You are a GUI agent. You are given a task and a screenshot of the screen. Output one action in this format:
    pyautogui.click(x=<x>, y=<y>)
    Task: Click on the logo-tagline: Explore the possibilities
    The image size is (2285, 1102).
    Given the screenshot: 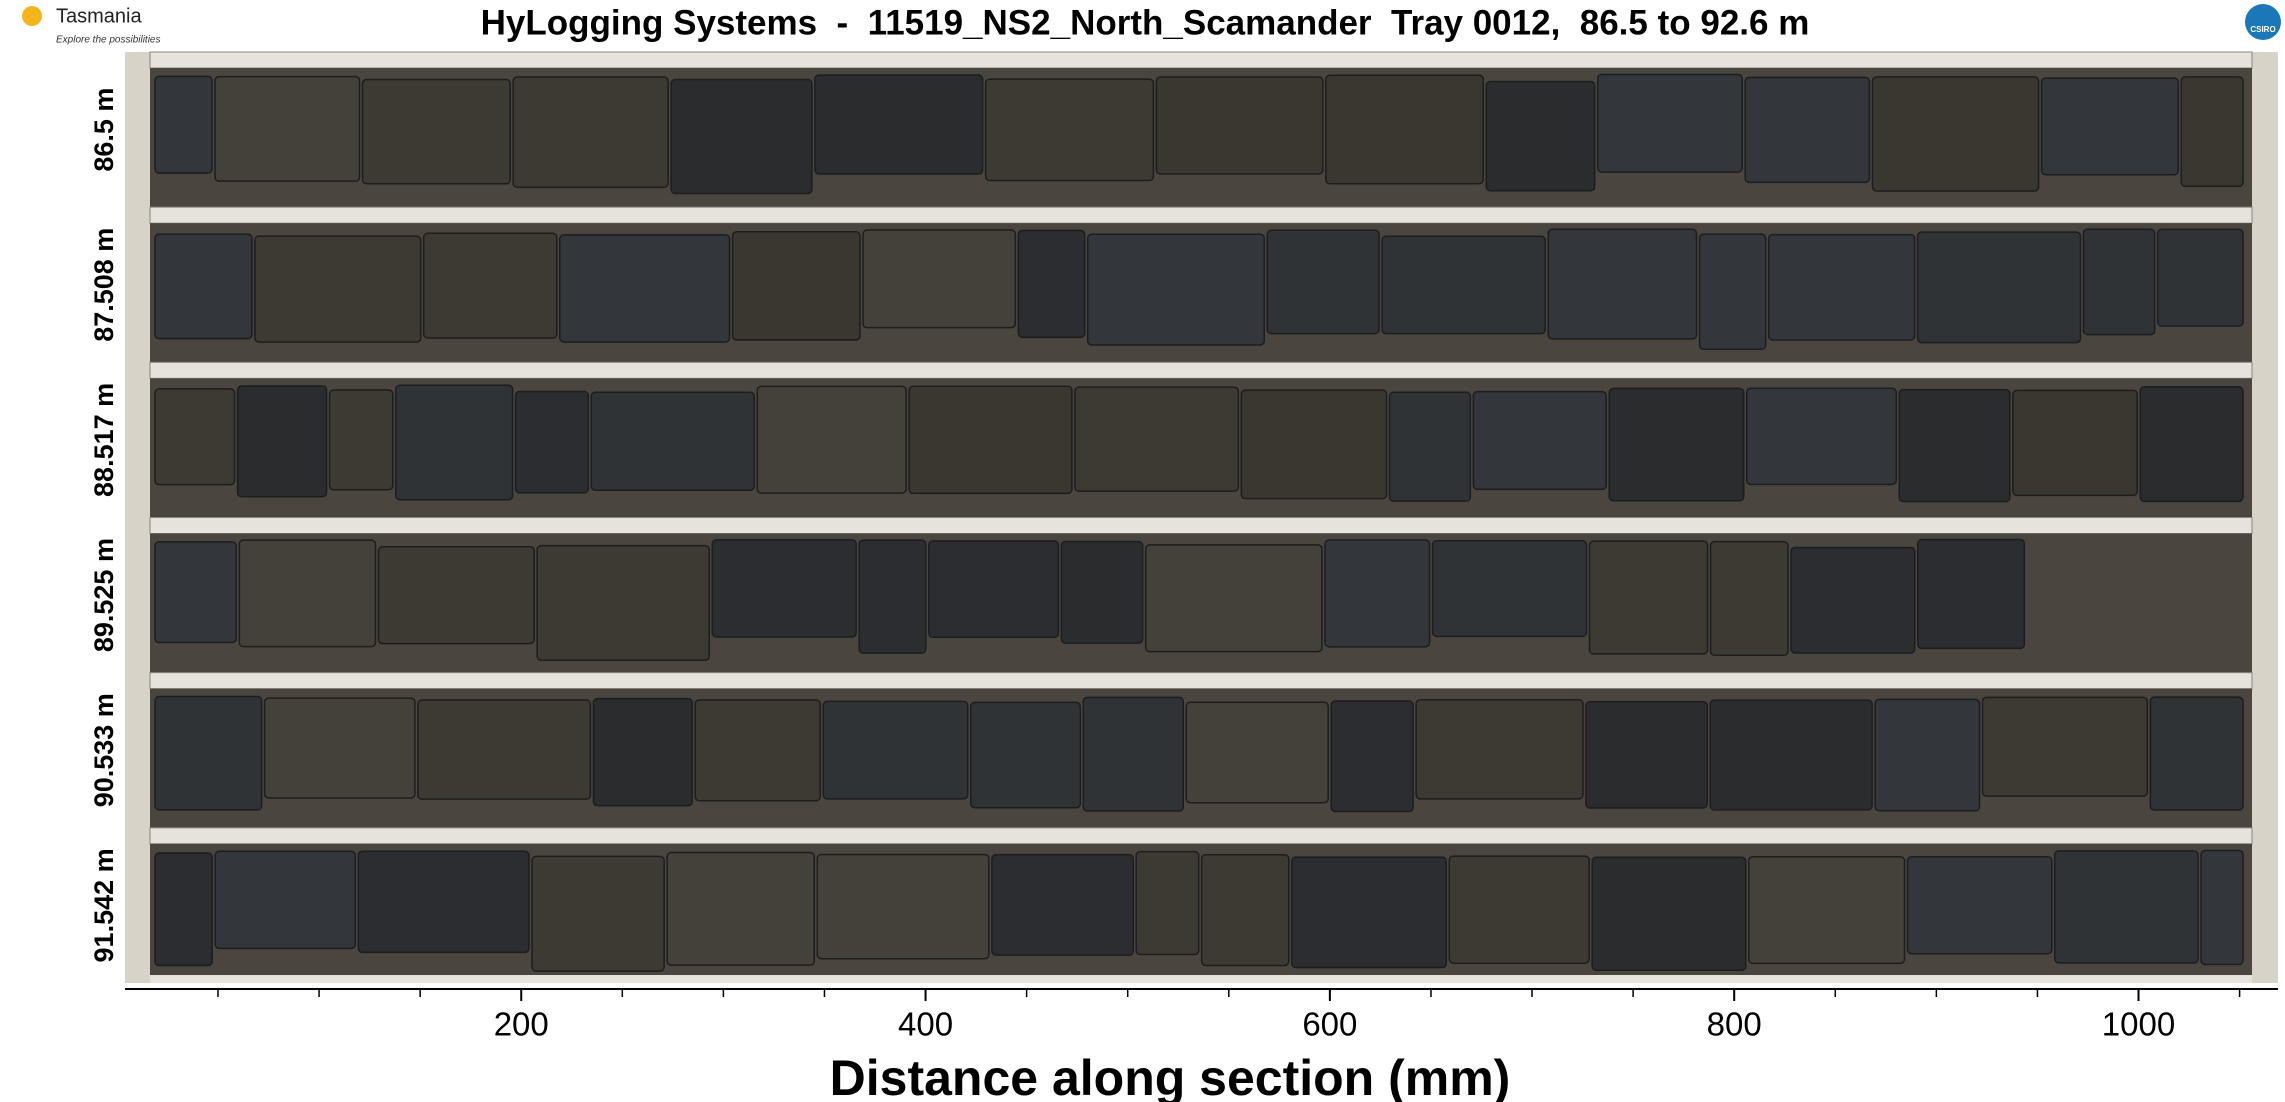 What is the action you would take?
    pyautogui.click(x=108, y=40)
    